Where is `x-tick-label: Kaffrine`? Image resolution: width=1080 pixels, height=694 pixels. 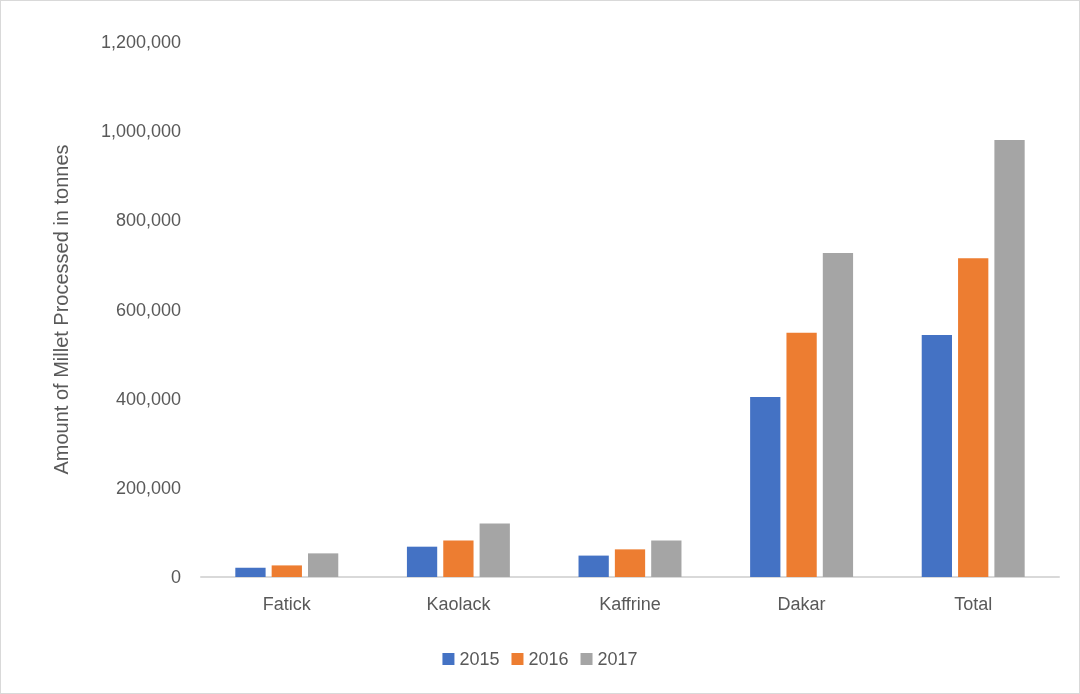
x-tick-label: Kaffrine is located at coordinates (630, 604).